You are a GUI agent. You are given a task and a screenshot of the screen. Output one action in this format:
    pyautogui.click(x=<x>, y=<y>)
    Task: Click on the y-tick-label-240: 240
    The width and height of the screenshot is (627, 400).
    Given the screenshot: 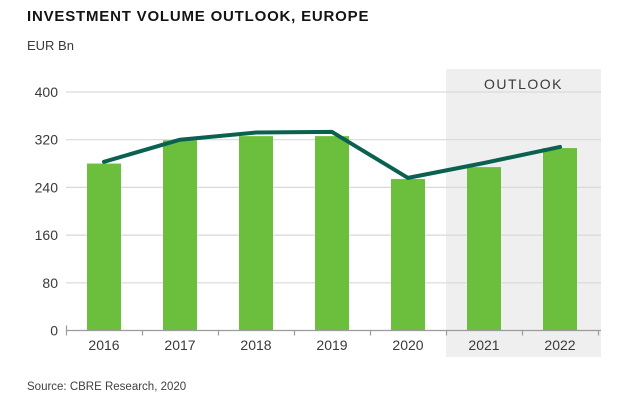 What is the action you would take?
    pyautogui.click(x=47, y=187)
    